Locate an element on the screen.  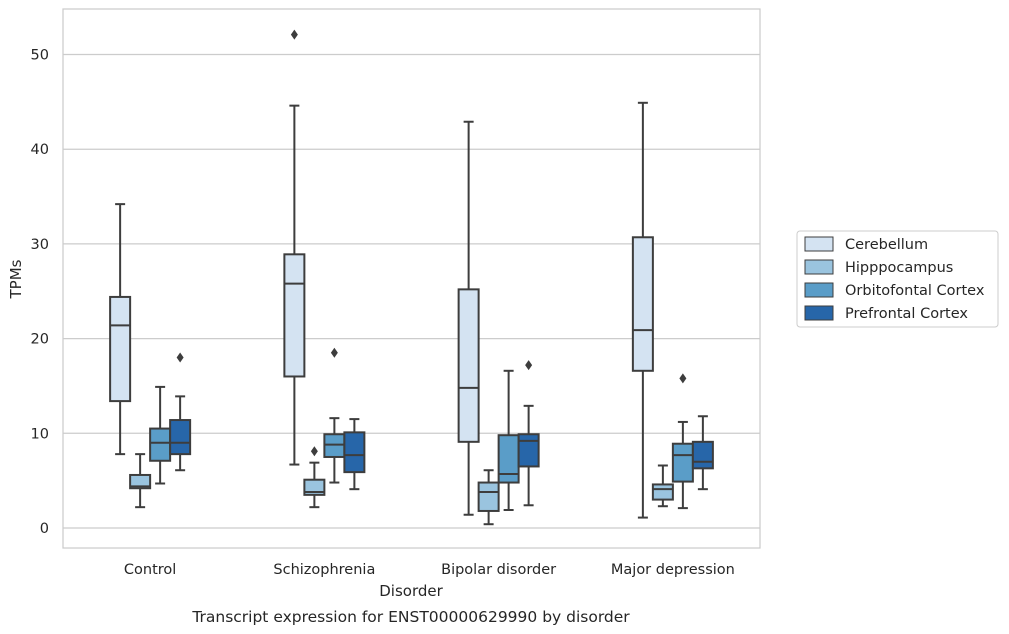
y-axis-label: TPMs is located at coordinates (16, 279).